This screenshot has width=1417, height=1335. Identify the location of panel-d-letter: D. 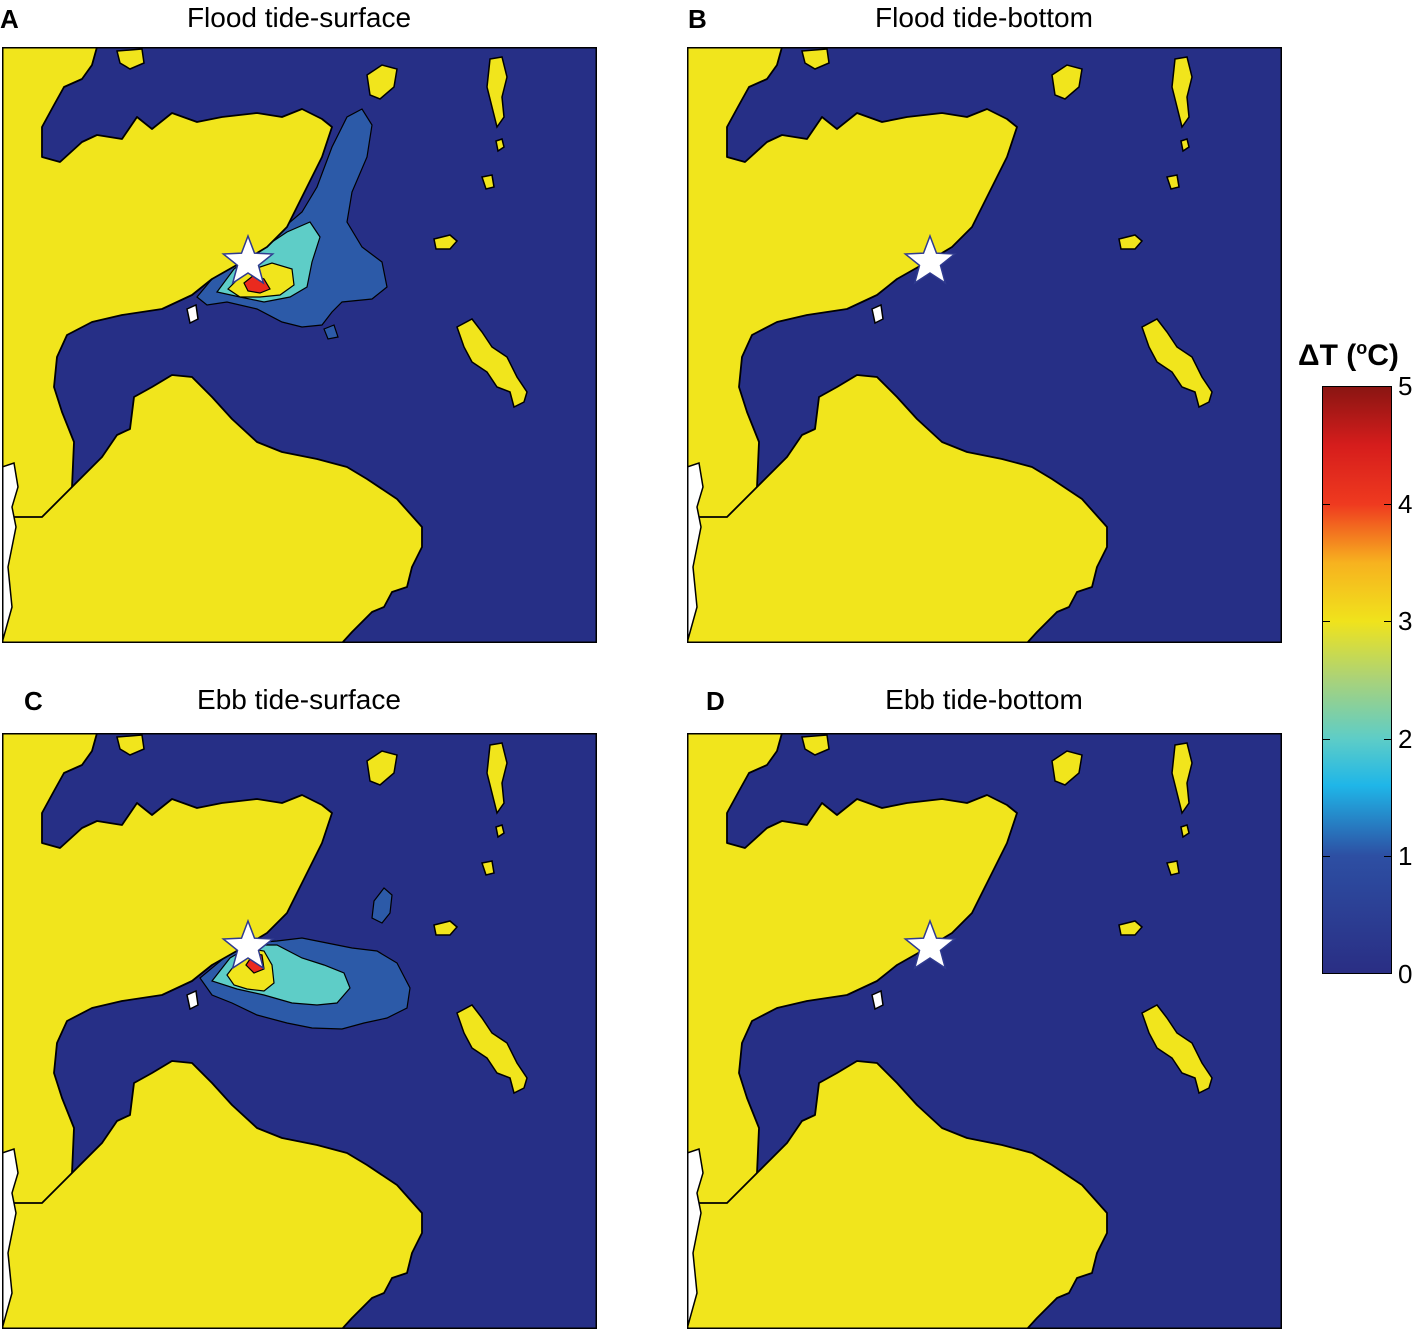
(715, 701).